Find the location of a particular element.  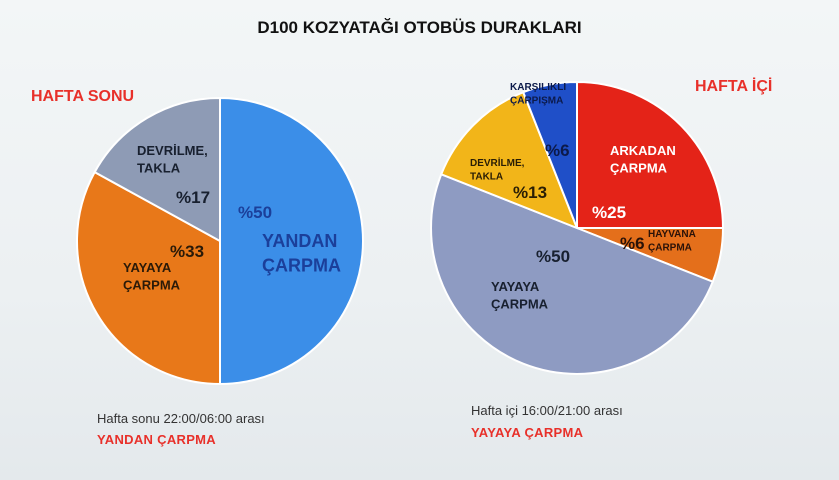

weekday-slice-2-value: %50 is located at coordinates (553, 256).